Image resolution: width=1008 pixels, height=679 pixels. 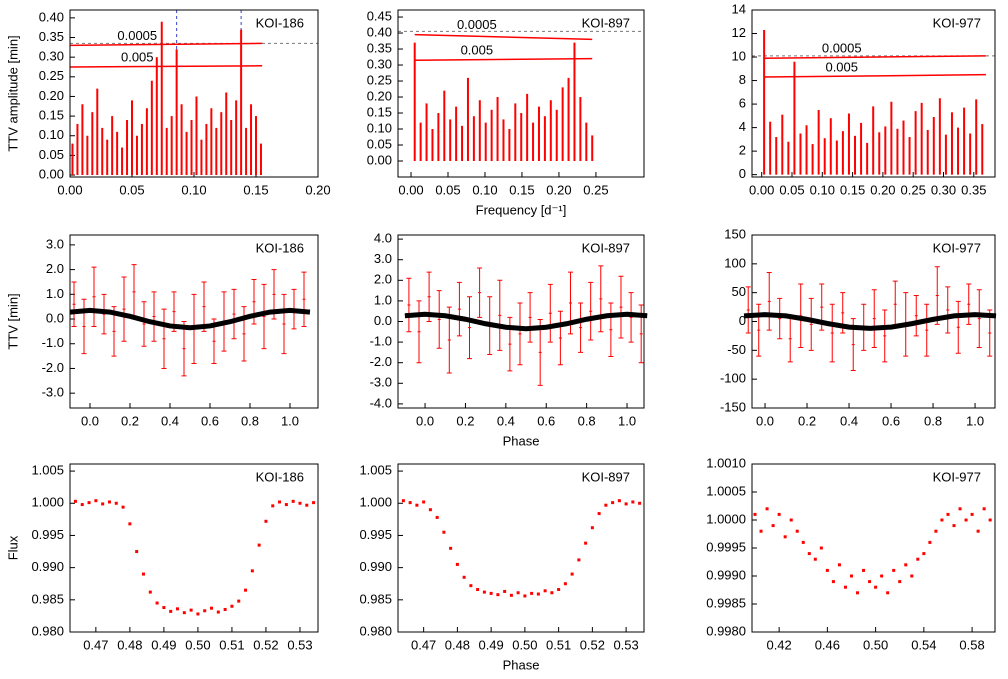 What do you see at coordinates (726, 574) in the screenshot?
I see `y-tick-label: 0.9990` at bounding box center [726, 574].